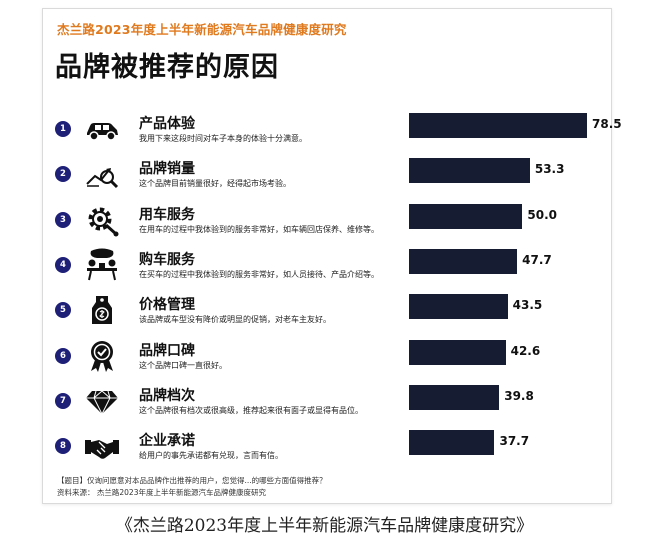  Describe the element at coordinates (202, 29) in the screenshot. I see `super-title: 杰兰路2023年度上半年新能源汽车品牌健康度研究` at that location.